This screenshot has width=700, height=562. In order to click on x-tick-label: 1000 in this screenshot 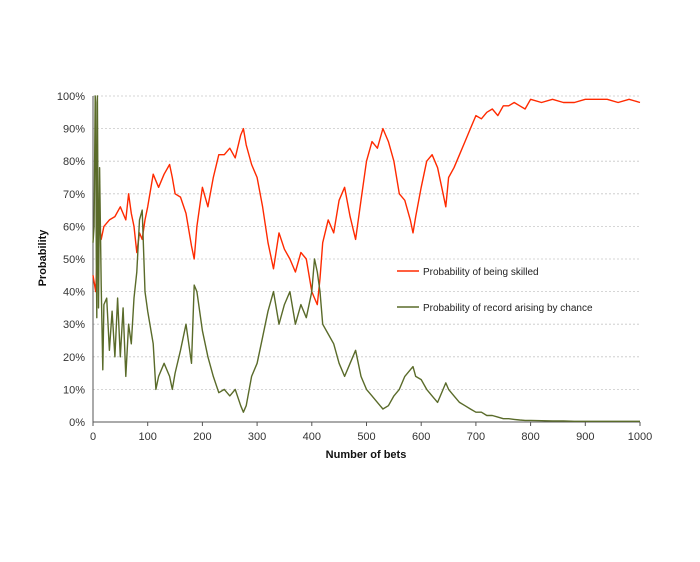, I will do `click(640, 437)`.